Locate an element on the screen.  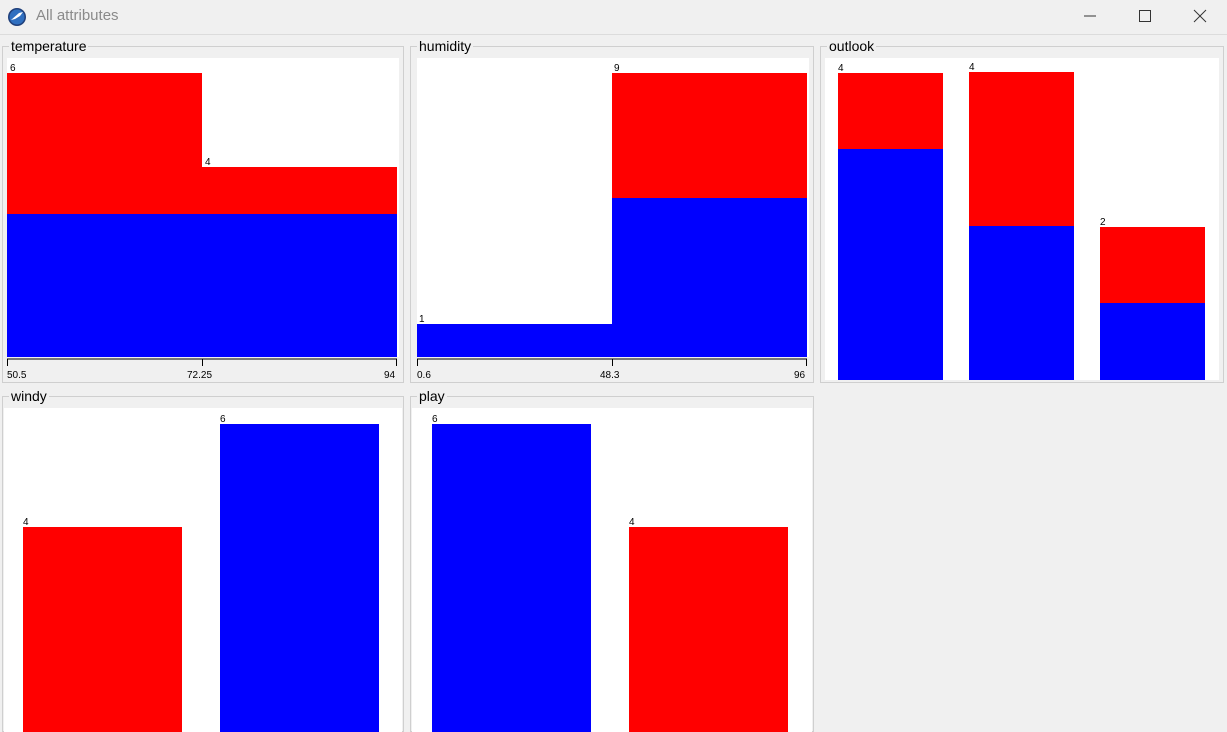
panel-title: windy is located at coordinates (29, 396).